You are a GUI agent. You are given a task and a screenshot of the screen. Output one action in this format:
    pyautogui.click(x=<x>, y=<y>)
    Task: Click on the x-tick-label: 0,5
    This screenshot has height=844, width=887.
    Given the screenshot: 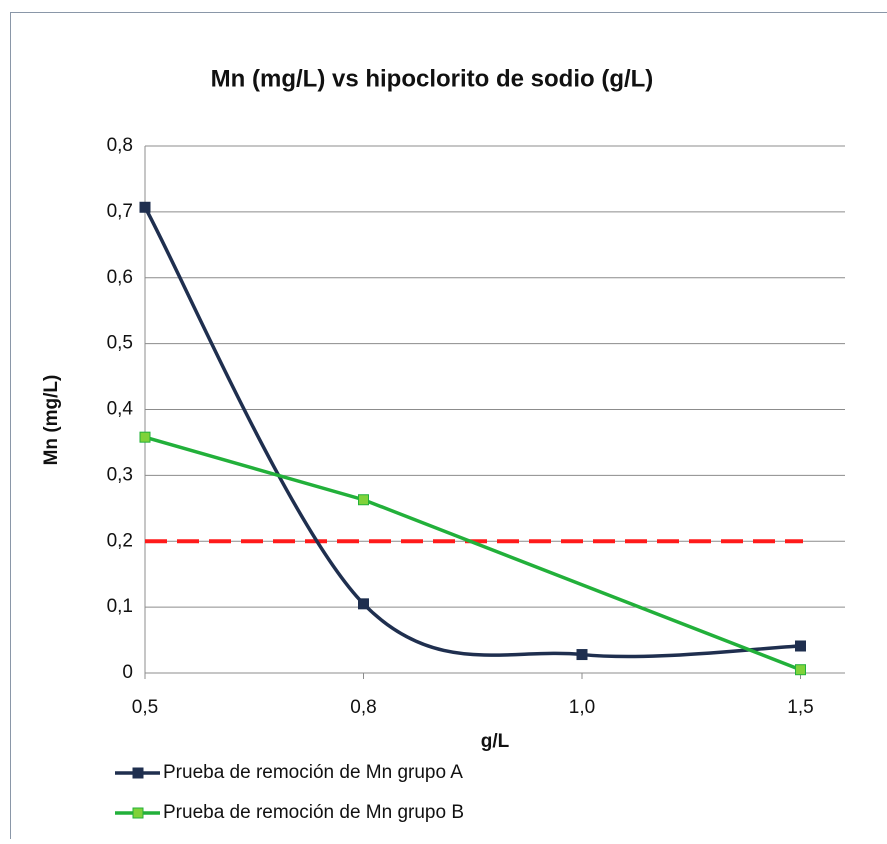 What is the action you would take?
    pyautogui.click(x=145, y=707)
    